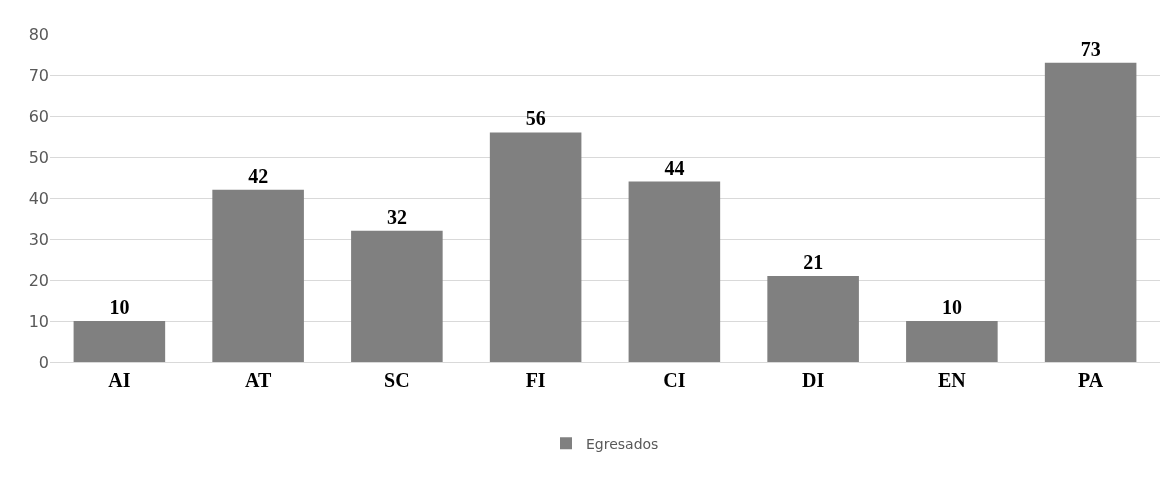  Describe the element at coordinates (397, 380) in the screenshot. I see `x-tick-label: SC` at that location.